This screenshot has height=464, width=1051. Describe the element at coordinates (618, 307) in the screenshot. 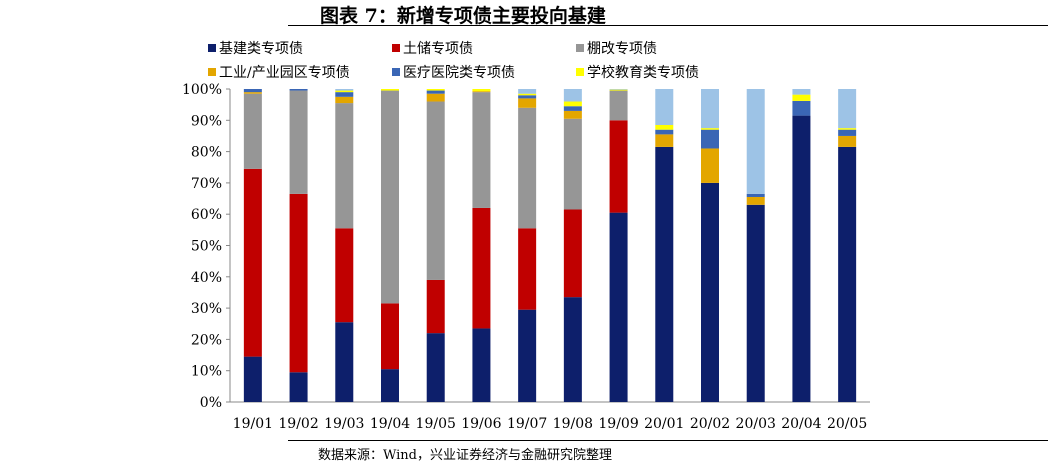

I see `bar-segment-19-09-s0` at that location.